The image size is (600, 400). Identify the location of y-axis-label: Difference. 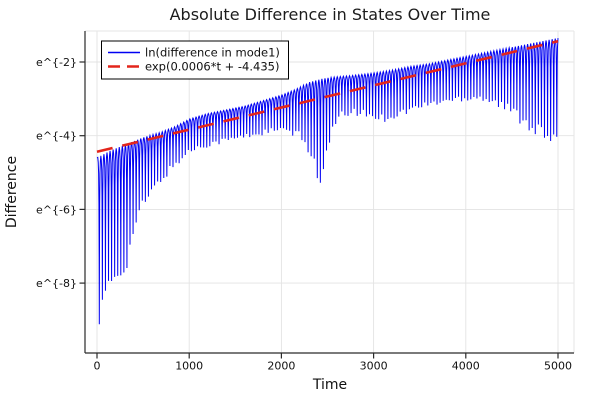
(12, 192).